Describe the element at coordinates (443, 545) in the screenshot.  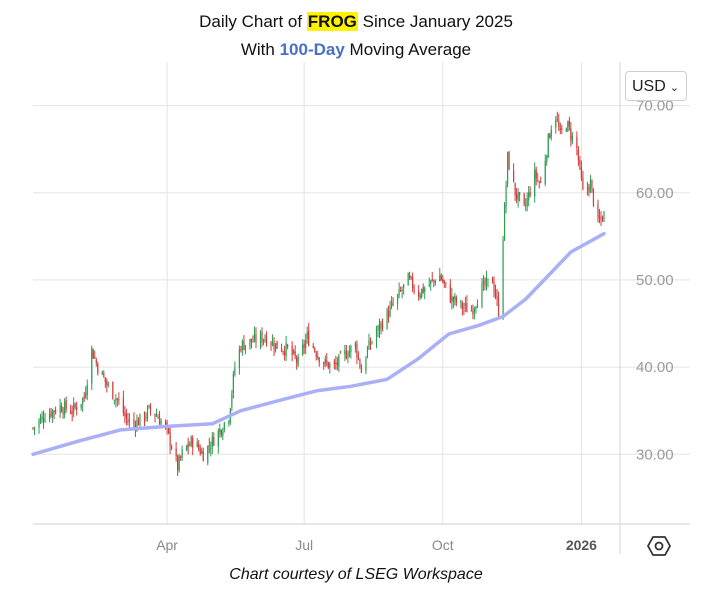
I see `x-tick-label: Oct` at that location.